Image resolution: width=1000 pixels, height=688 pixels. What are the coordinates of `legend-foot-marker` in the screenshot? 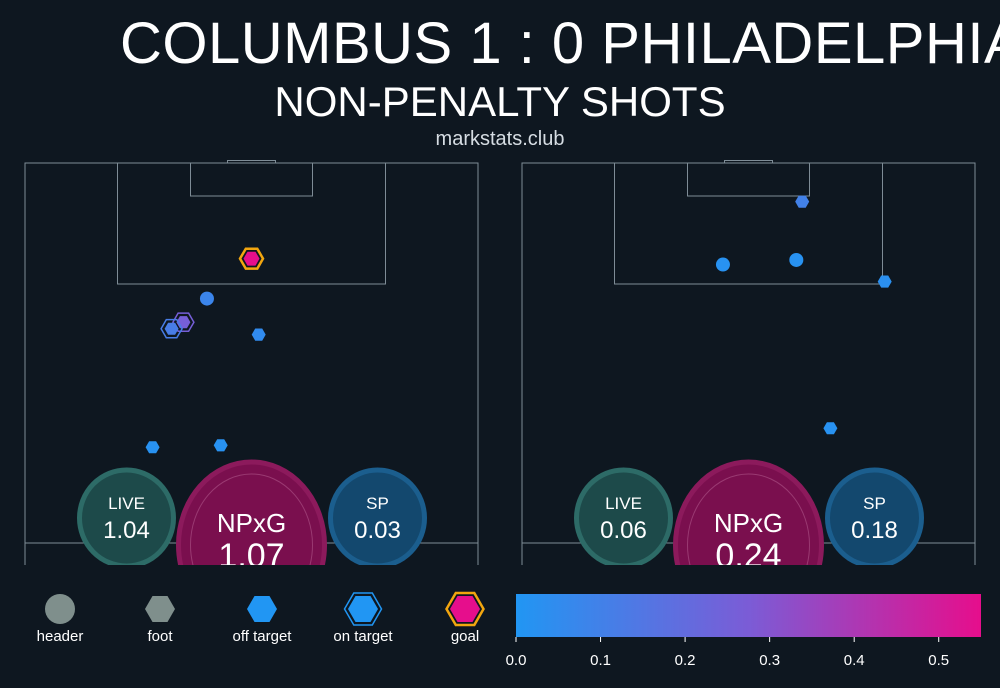 It's located at (160, 609).